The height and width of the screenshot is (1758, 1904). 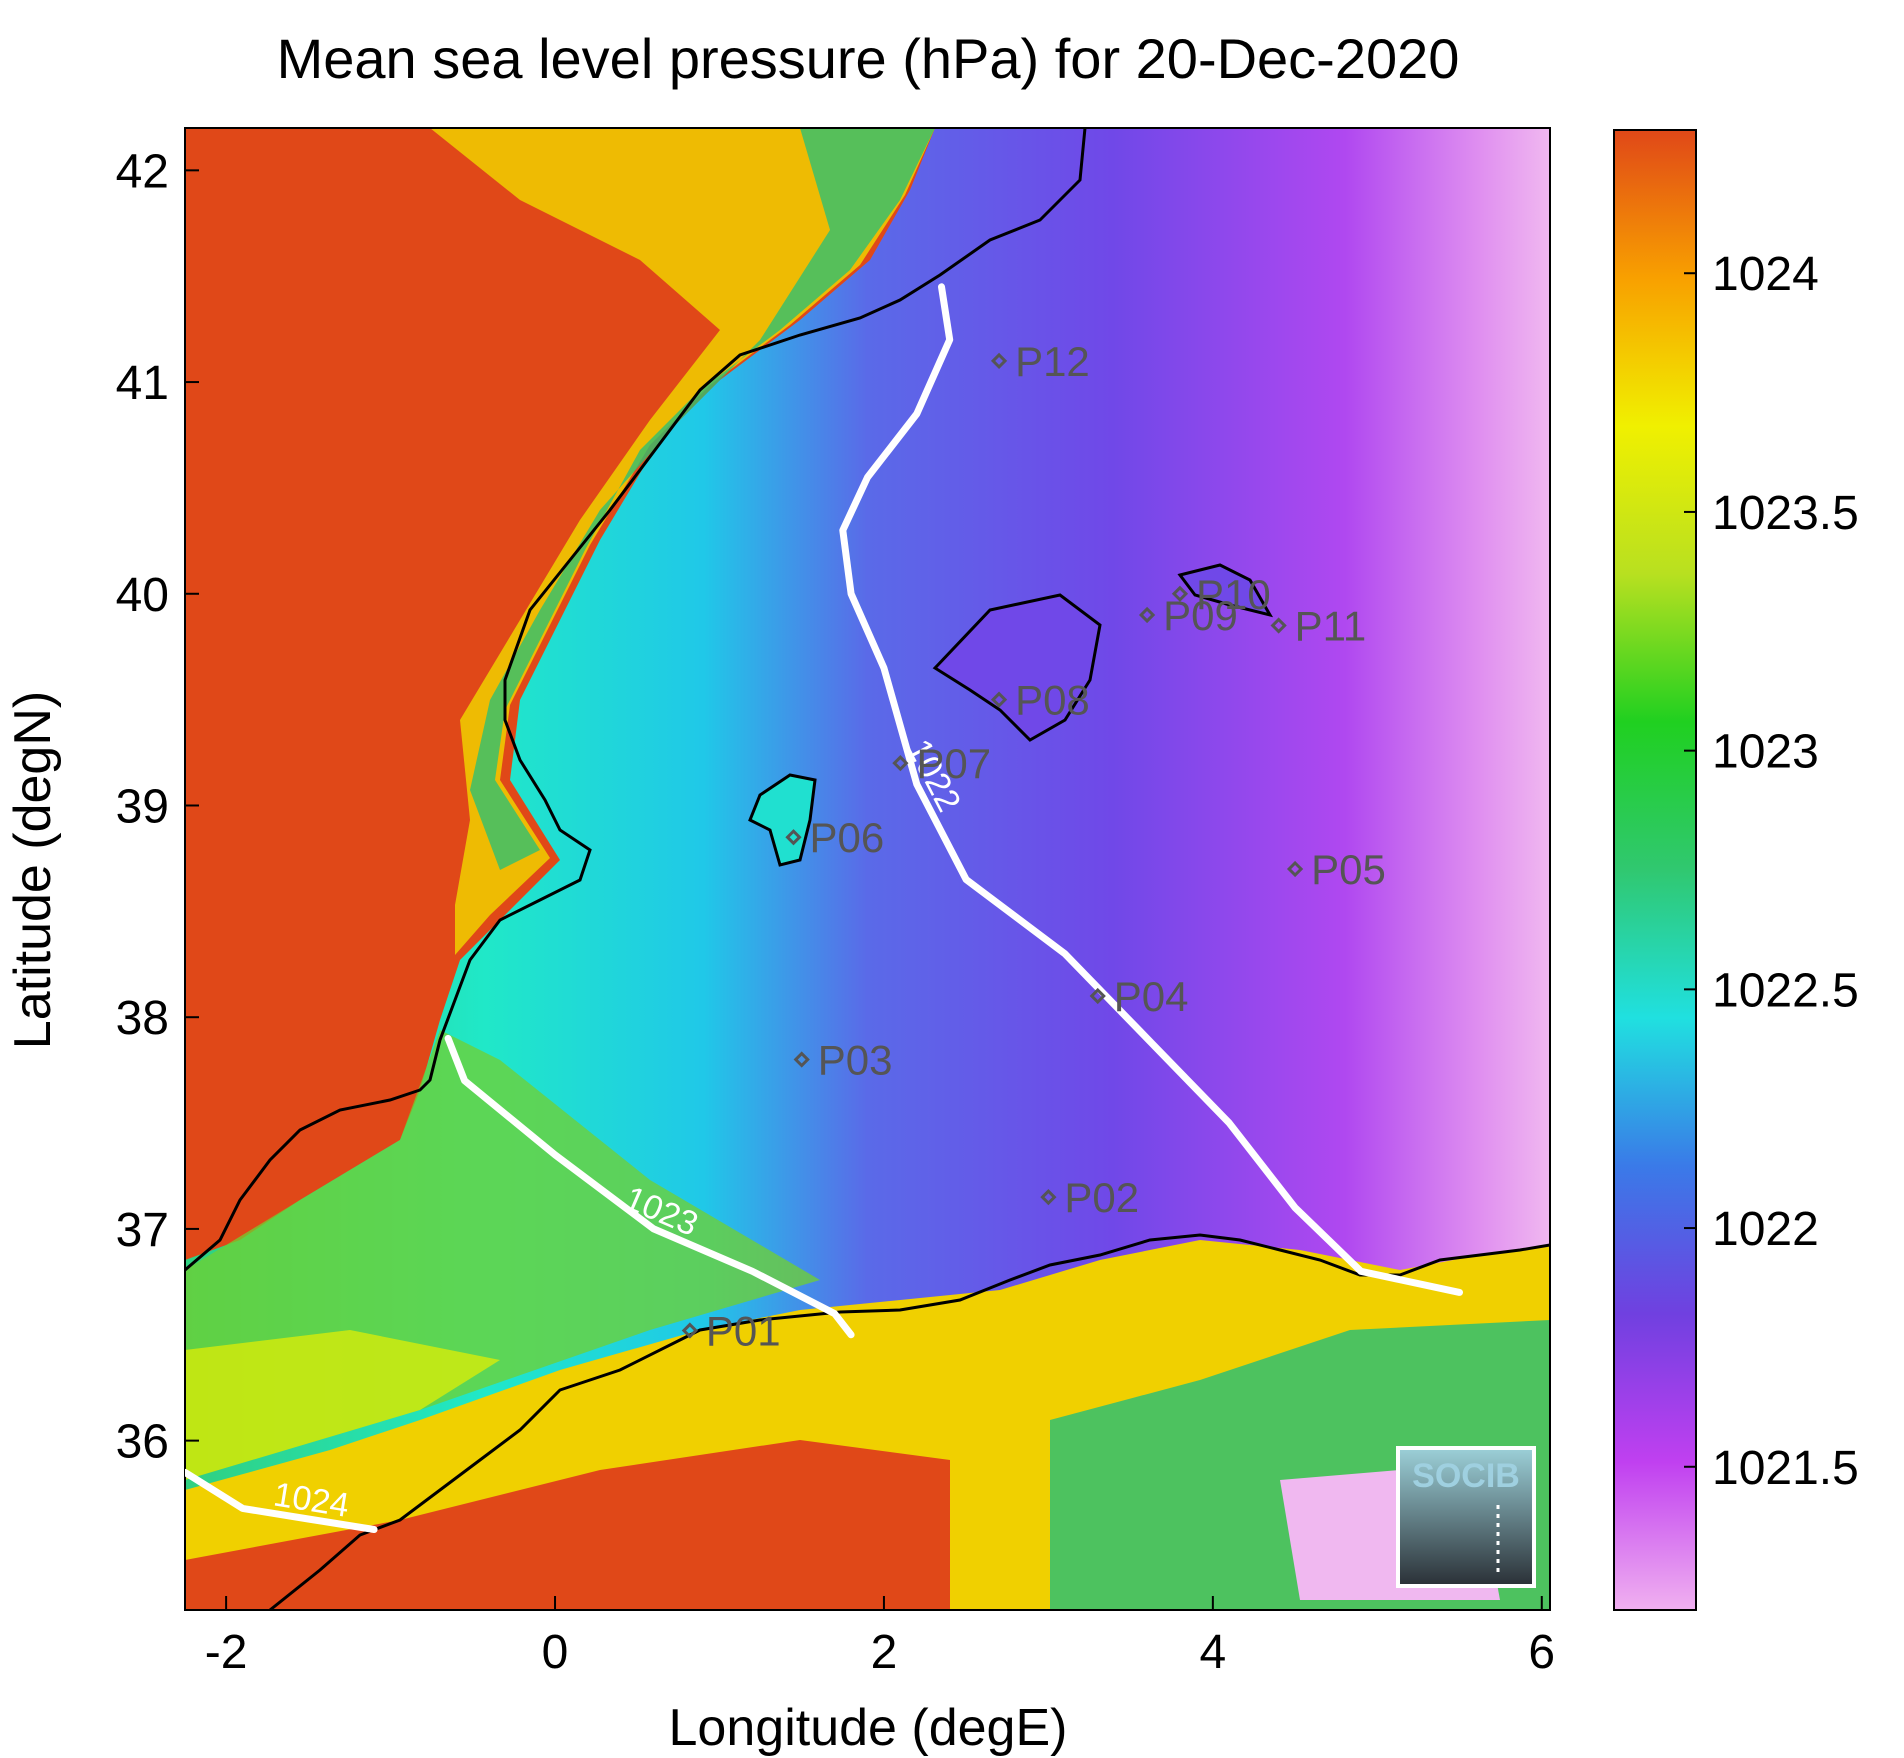 I want to click on x-tick-label: 2, so click(x=884, y=1652).